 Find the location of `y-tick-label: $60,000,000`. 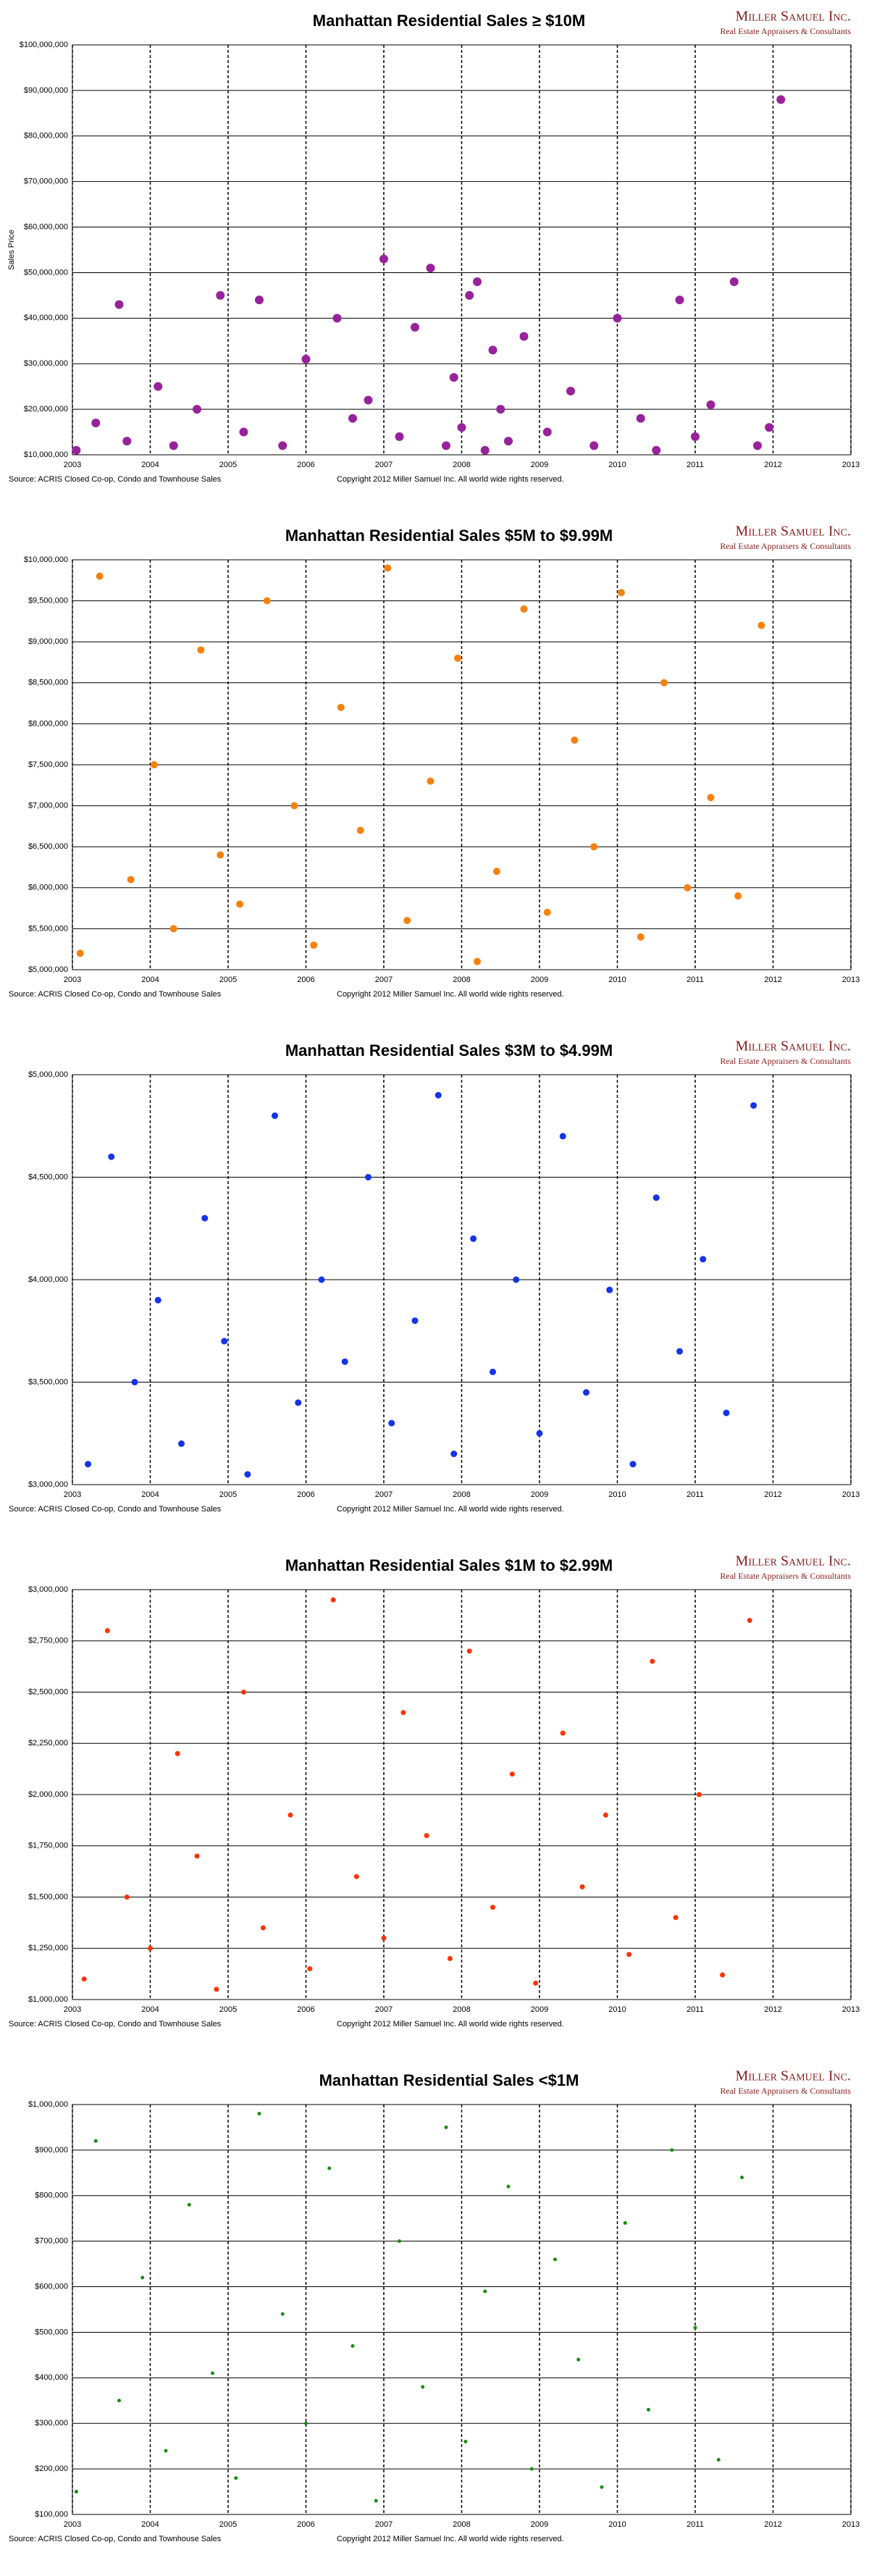

y-tick-label: $60,000,000 is located at coordinates (46, 226).